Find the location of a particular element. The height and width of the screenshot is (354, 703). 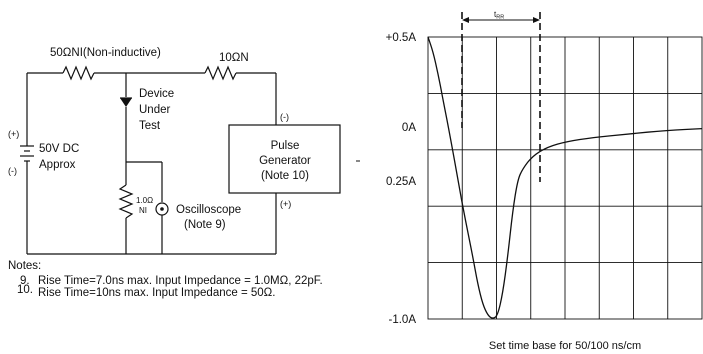

trr-arrow is located at coordinates (501, 20).